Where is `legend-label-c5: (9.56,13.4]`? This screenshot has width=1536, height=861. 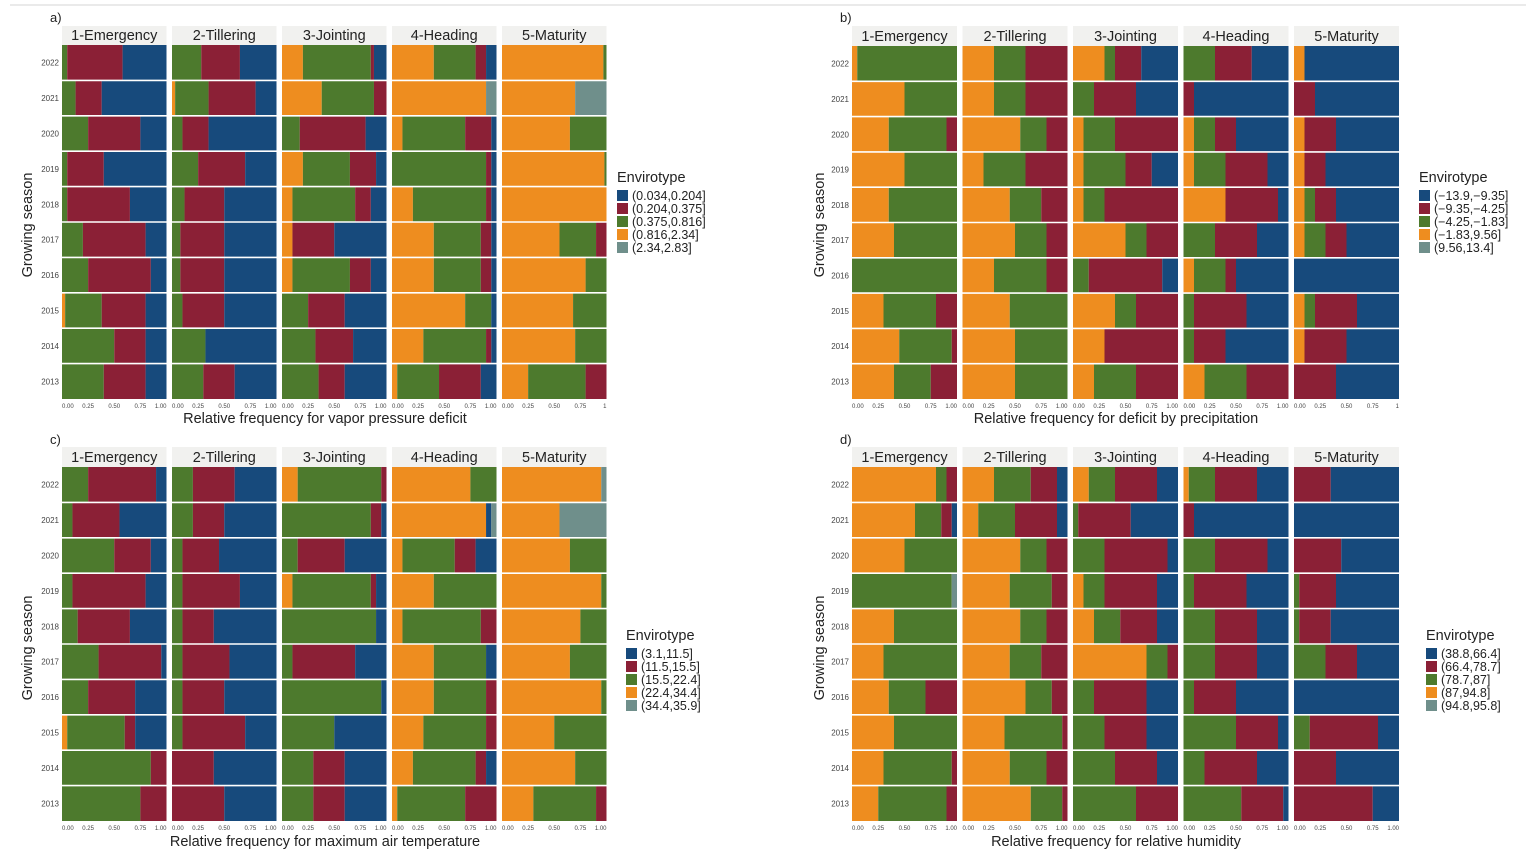
legend-label-c5: (9.56,13.4] is located at coordinates (1464, 248).